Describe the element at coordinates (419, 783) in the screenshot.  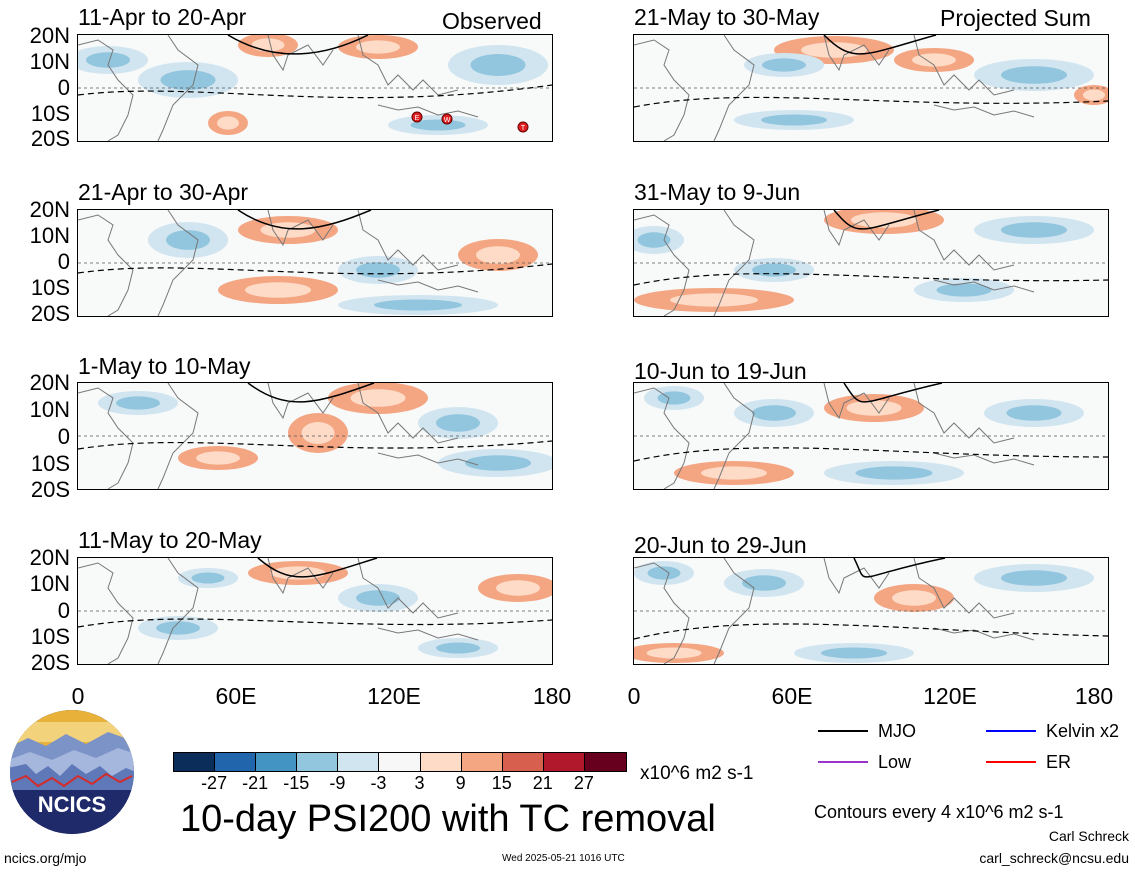
I see `colorbar-tick-label: 3` at that location.